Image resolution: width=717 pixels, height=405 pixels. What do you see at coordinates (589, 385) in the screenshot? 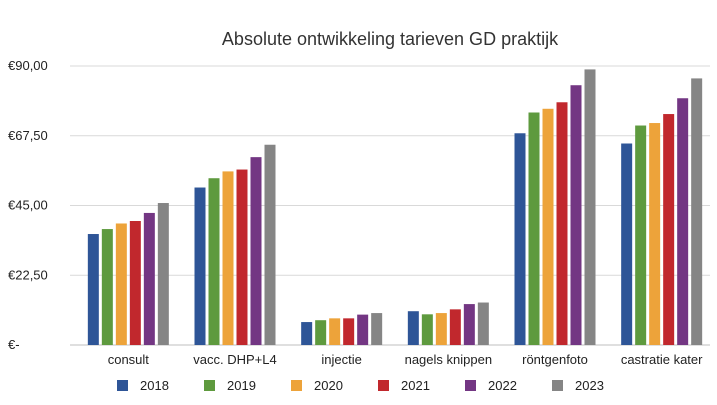
I see `legend-label: 2023` at bounding box center [589, 385].